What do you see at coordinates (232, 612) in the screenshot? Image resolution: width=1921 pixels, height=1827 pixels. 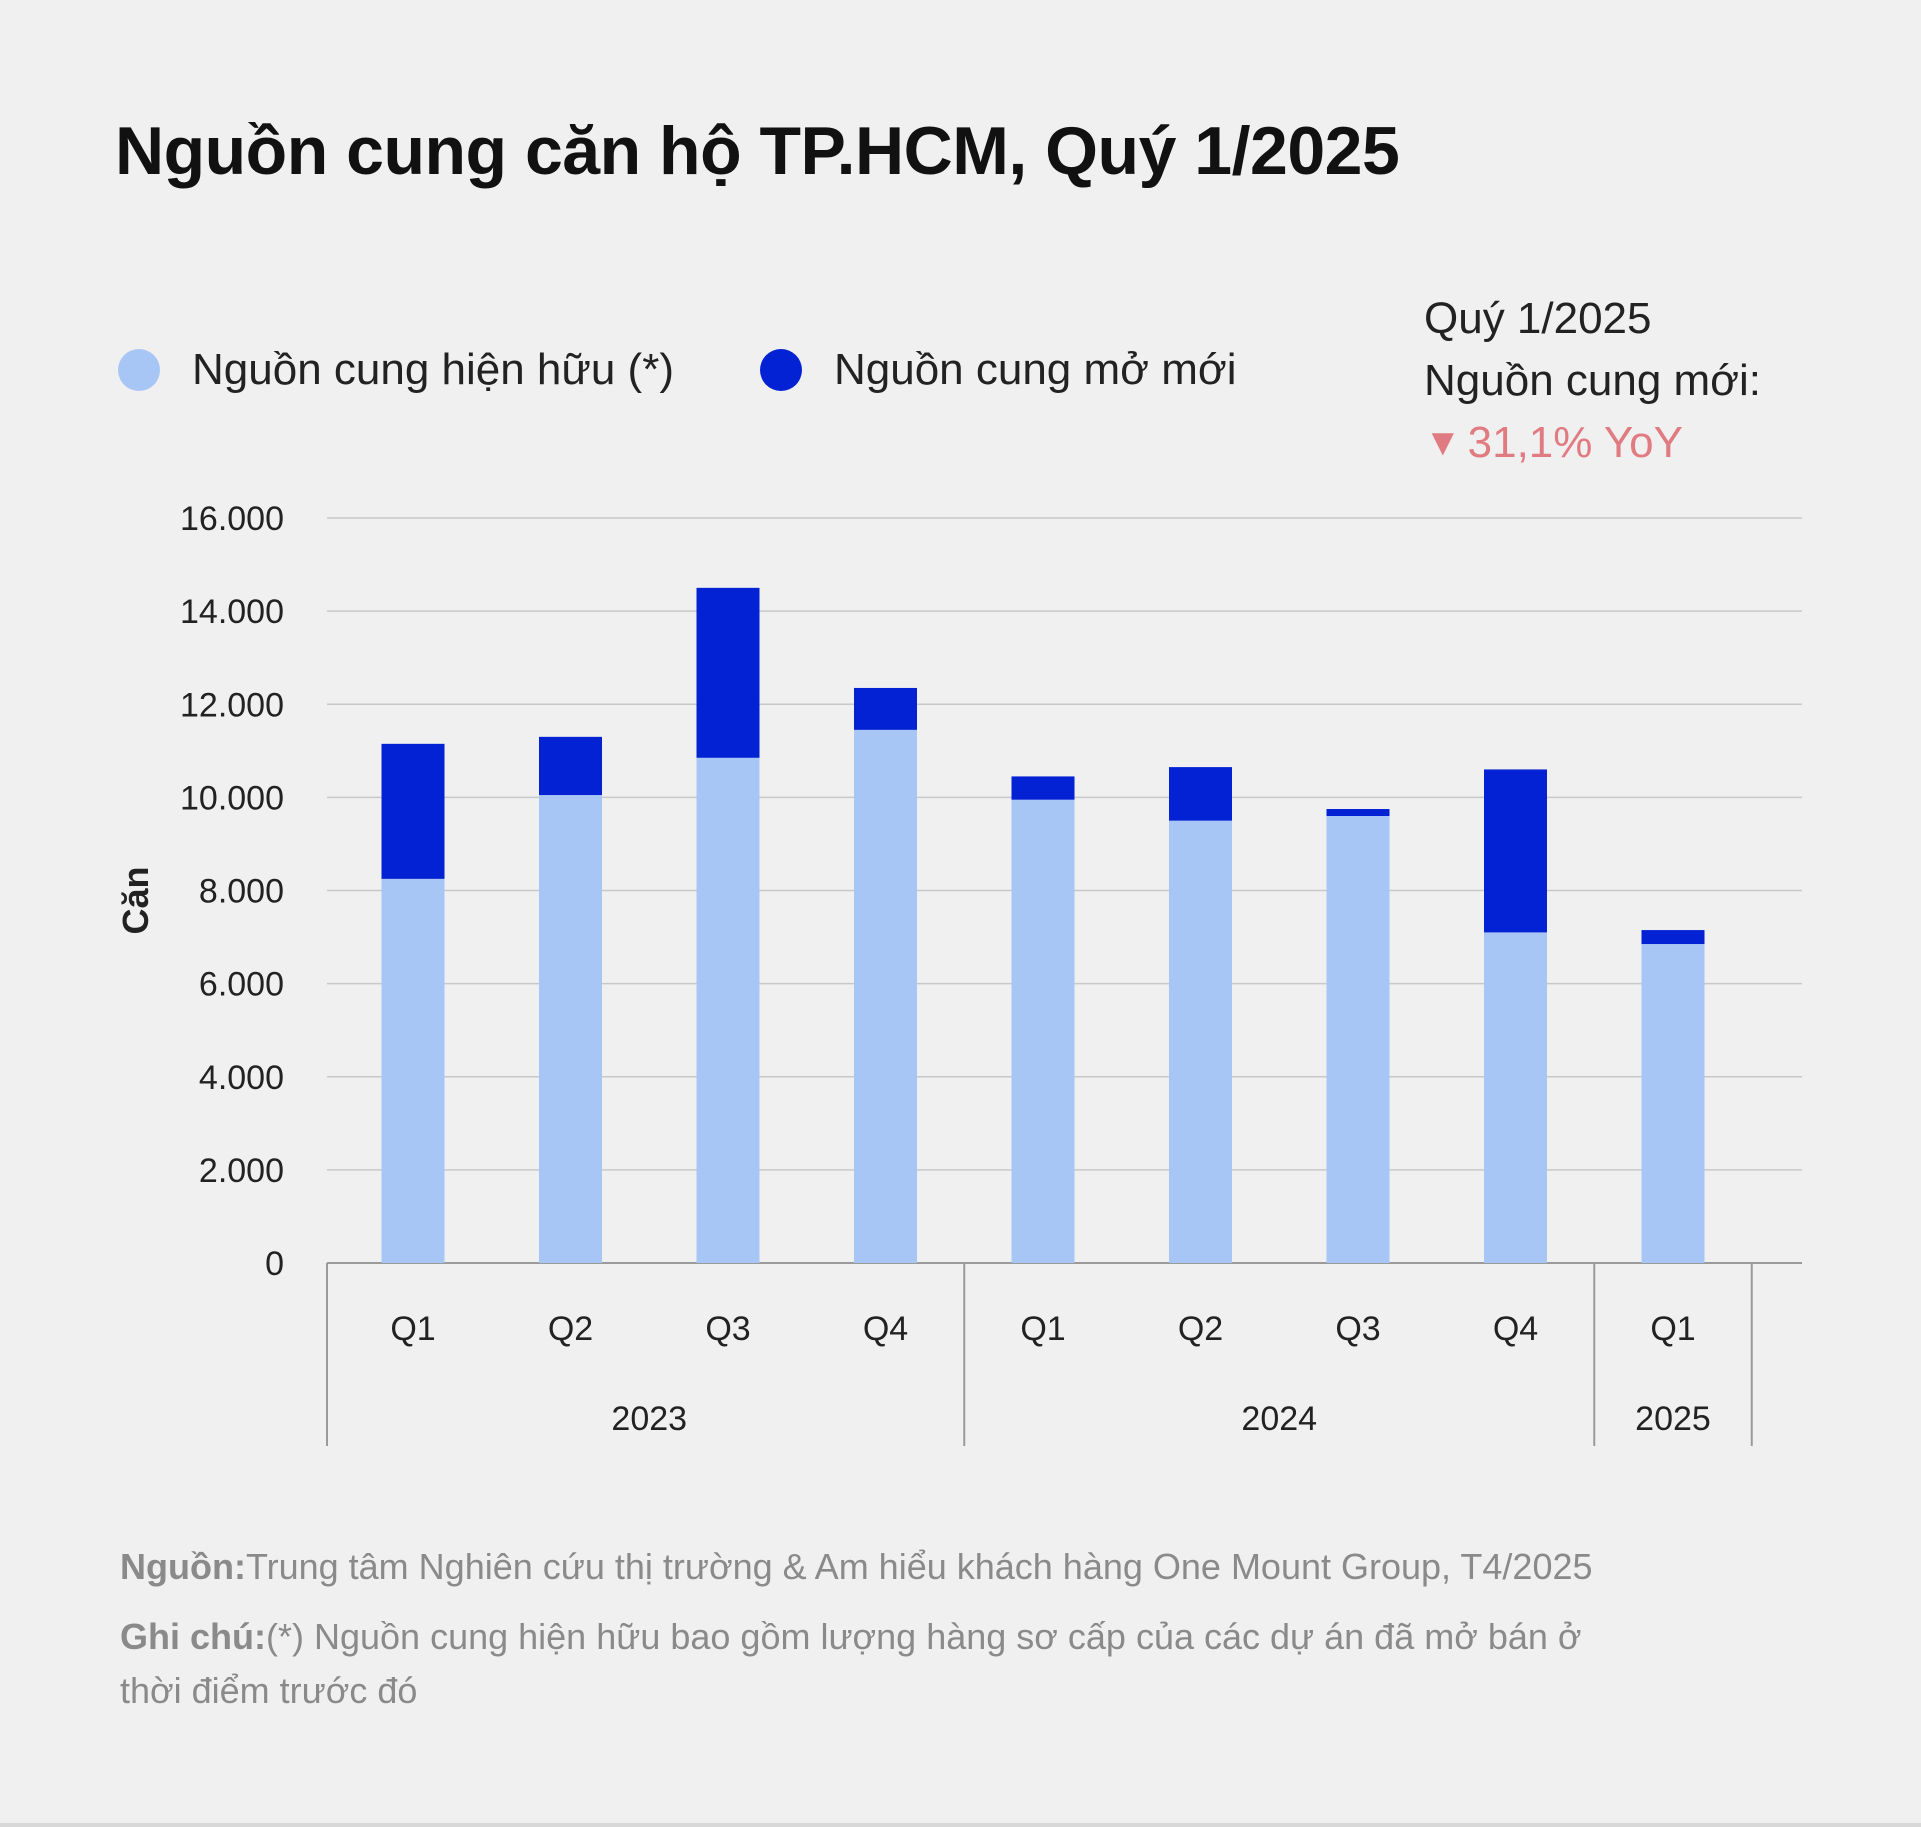 I see `y-tick-label: 14.000` at bounding box center [232, 612].